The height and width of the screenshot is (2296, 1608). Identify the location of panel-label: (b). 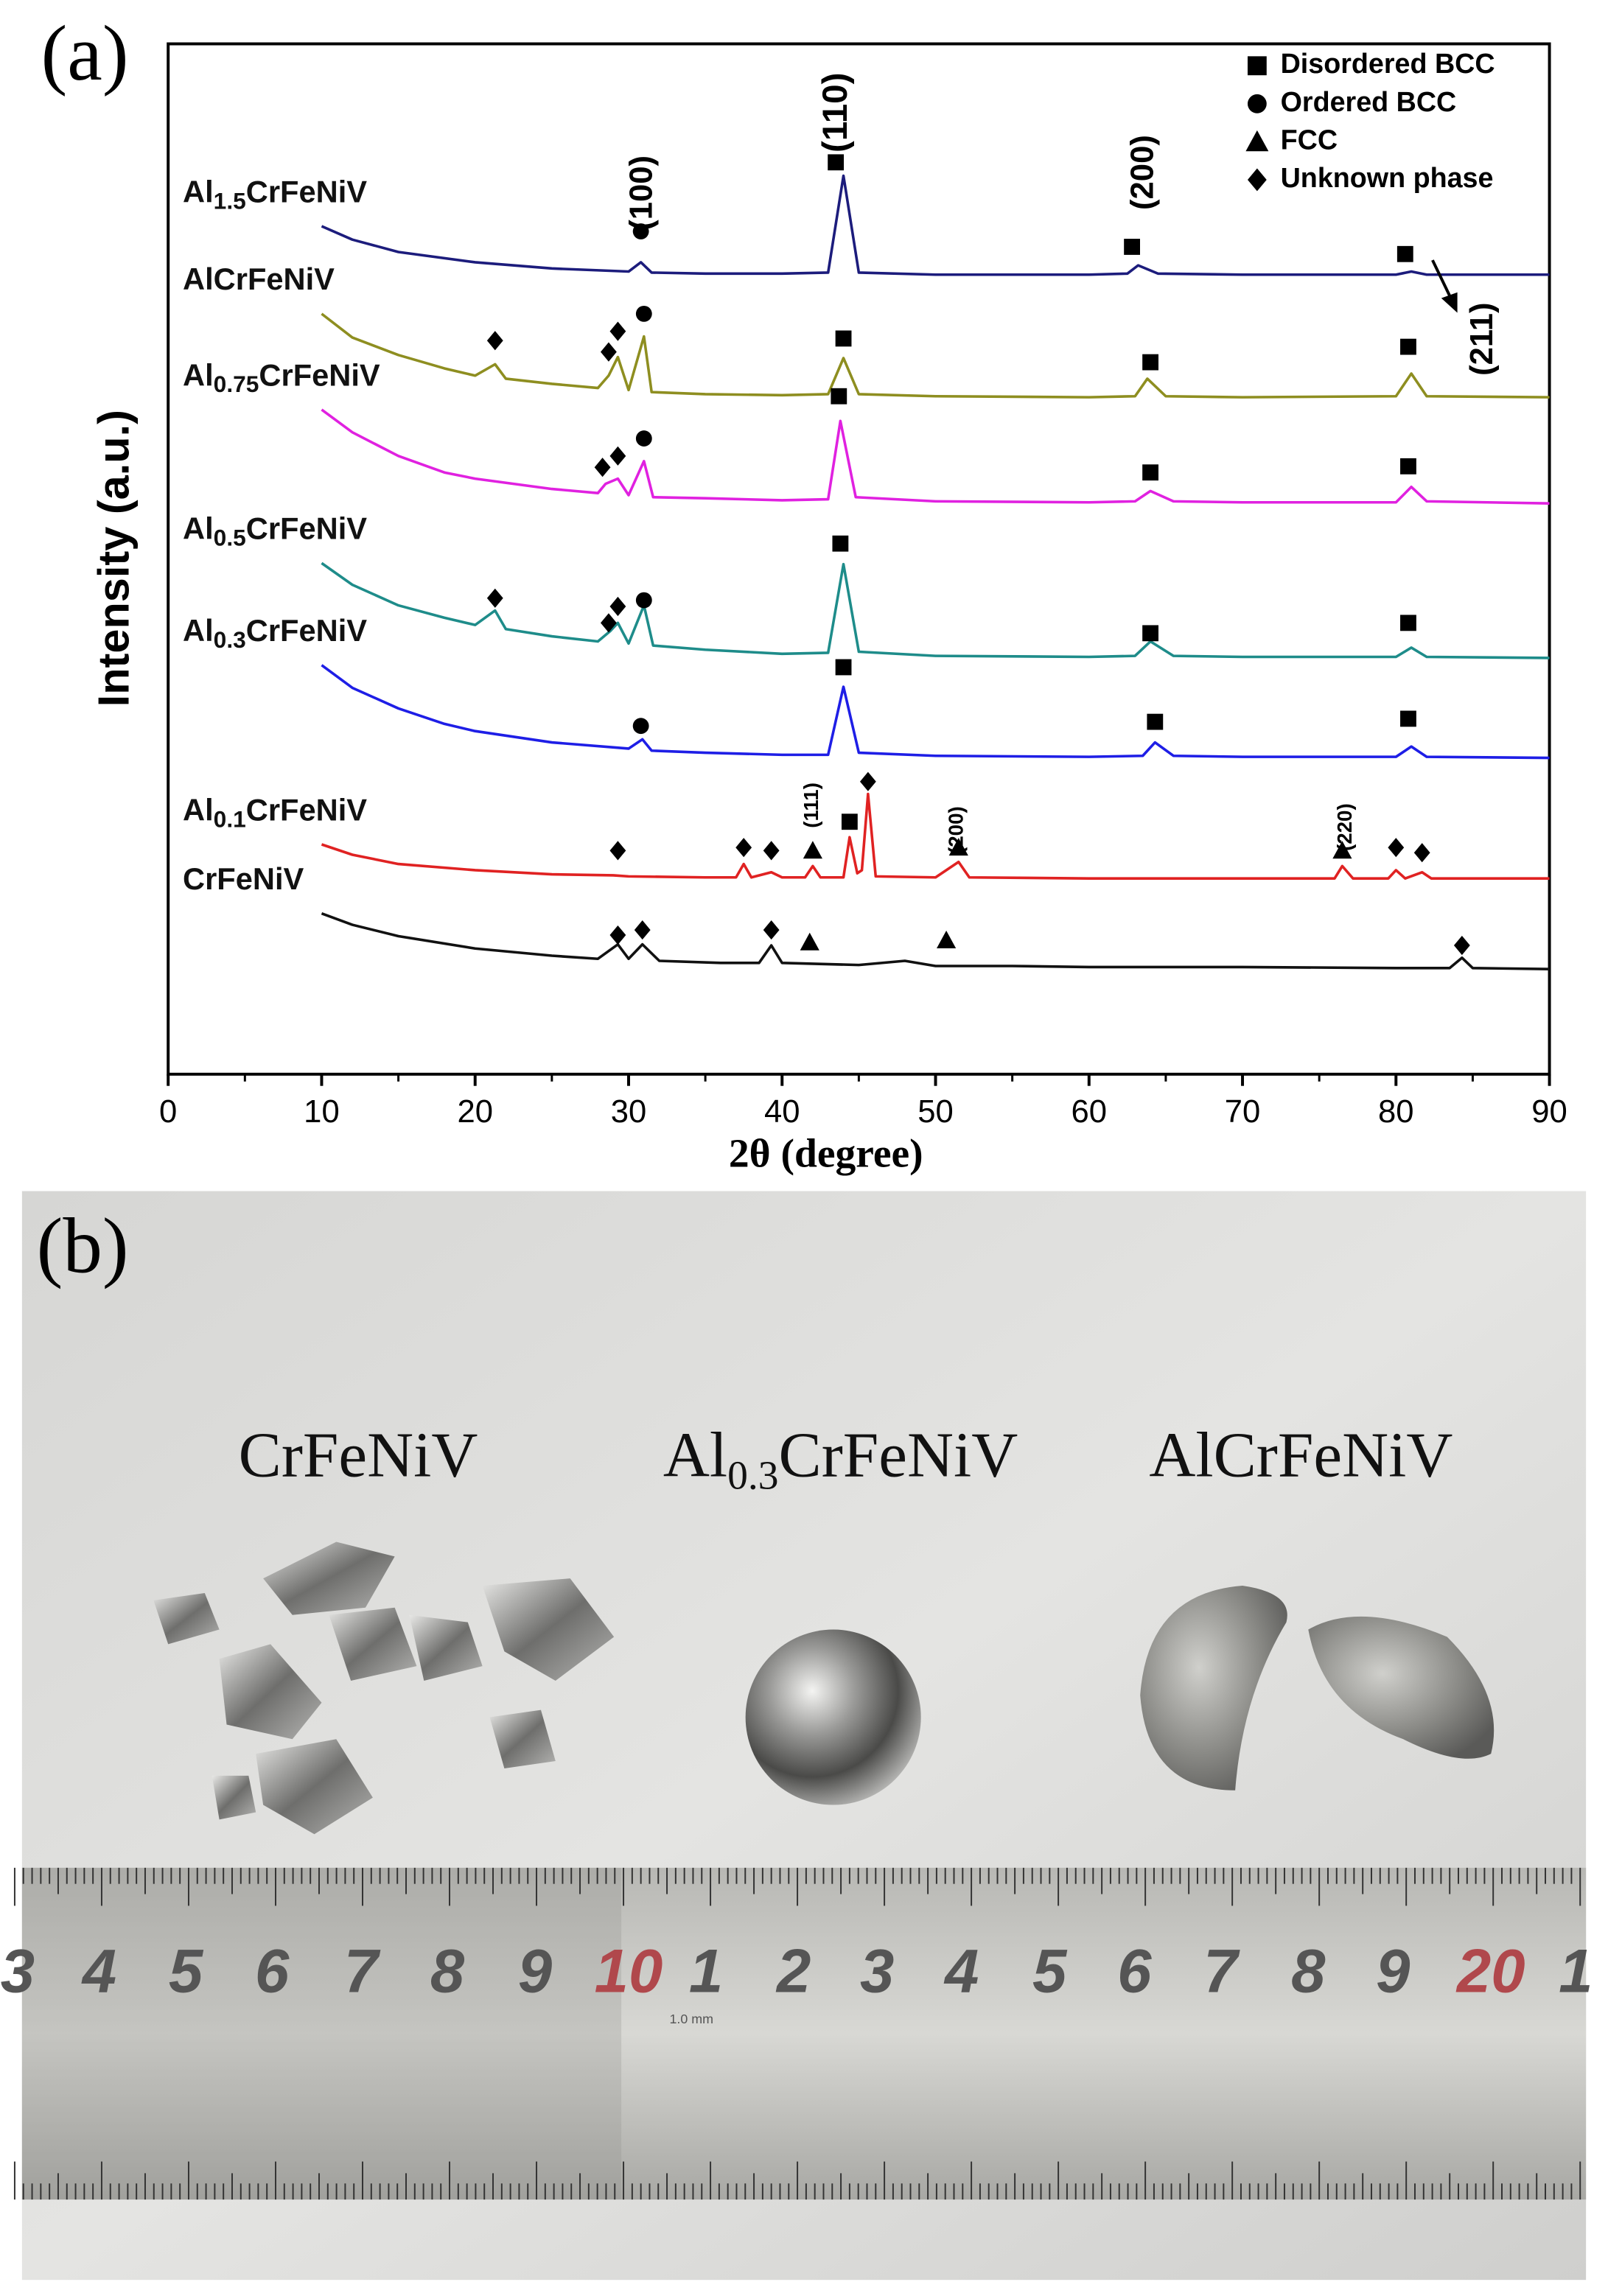
(83, 1246).